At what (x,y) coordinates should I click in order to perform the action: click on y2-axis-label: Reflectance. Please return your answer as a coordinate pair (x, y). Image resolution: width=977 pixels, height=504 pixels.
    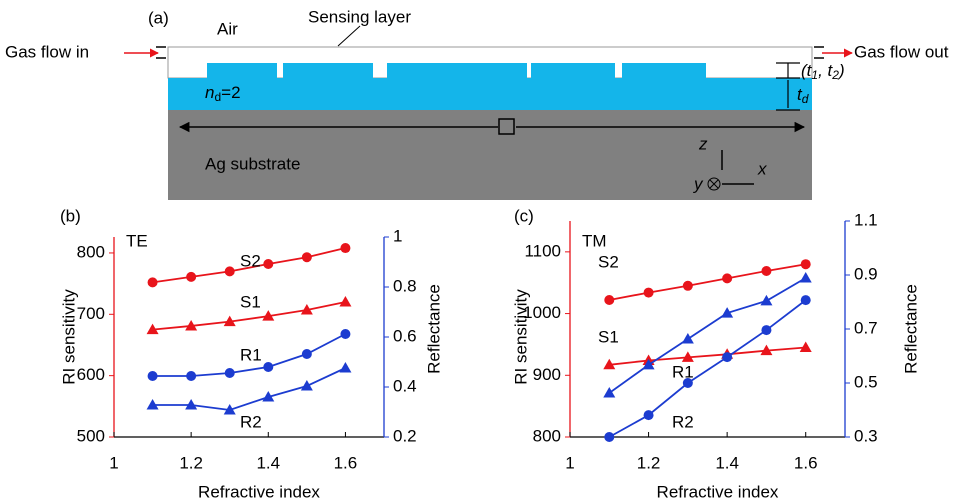
    Looking at the image, I should click on (910, 329).